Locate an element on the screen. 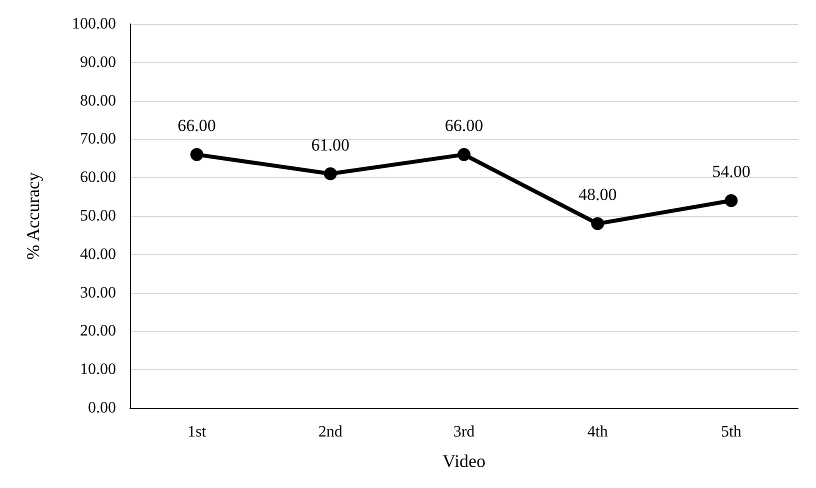  x-axis-title: Video is located at coordinates (464, 461).